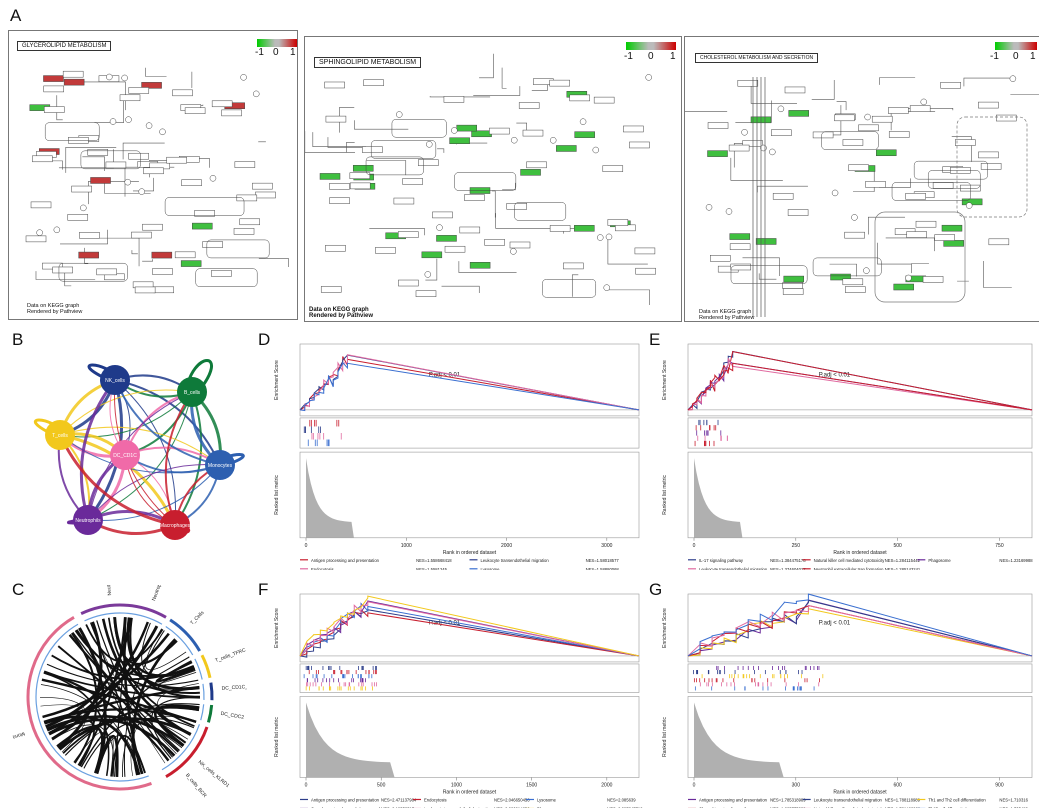 The image size is (1039, 810). I want to click on pathway-elements, so click(480, 179).